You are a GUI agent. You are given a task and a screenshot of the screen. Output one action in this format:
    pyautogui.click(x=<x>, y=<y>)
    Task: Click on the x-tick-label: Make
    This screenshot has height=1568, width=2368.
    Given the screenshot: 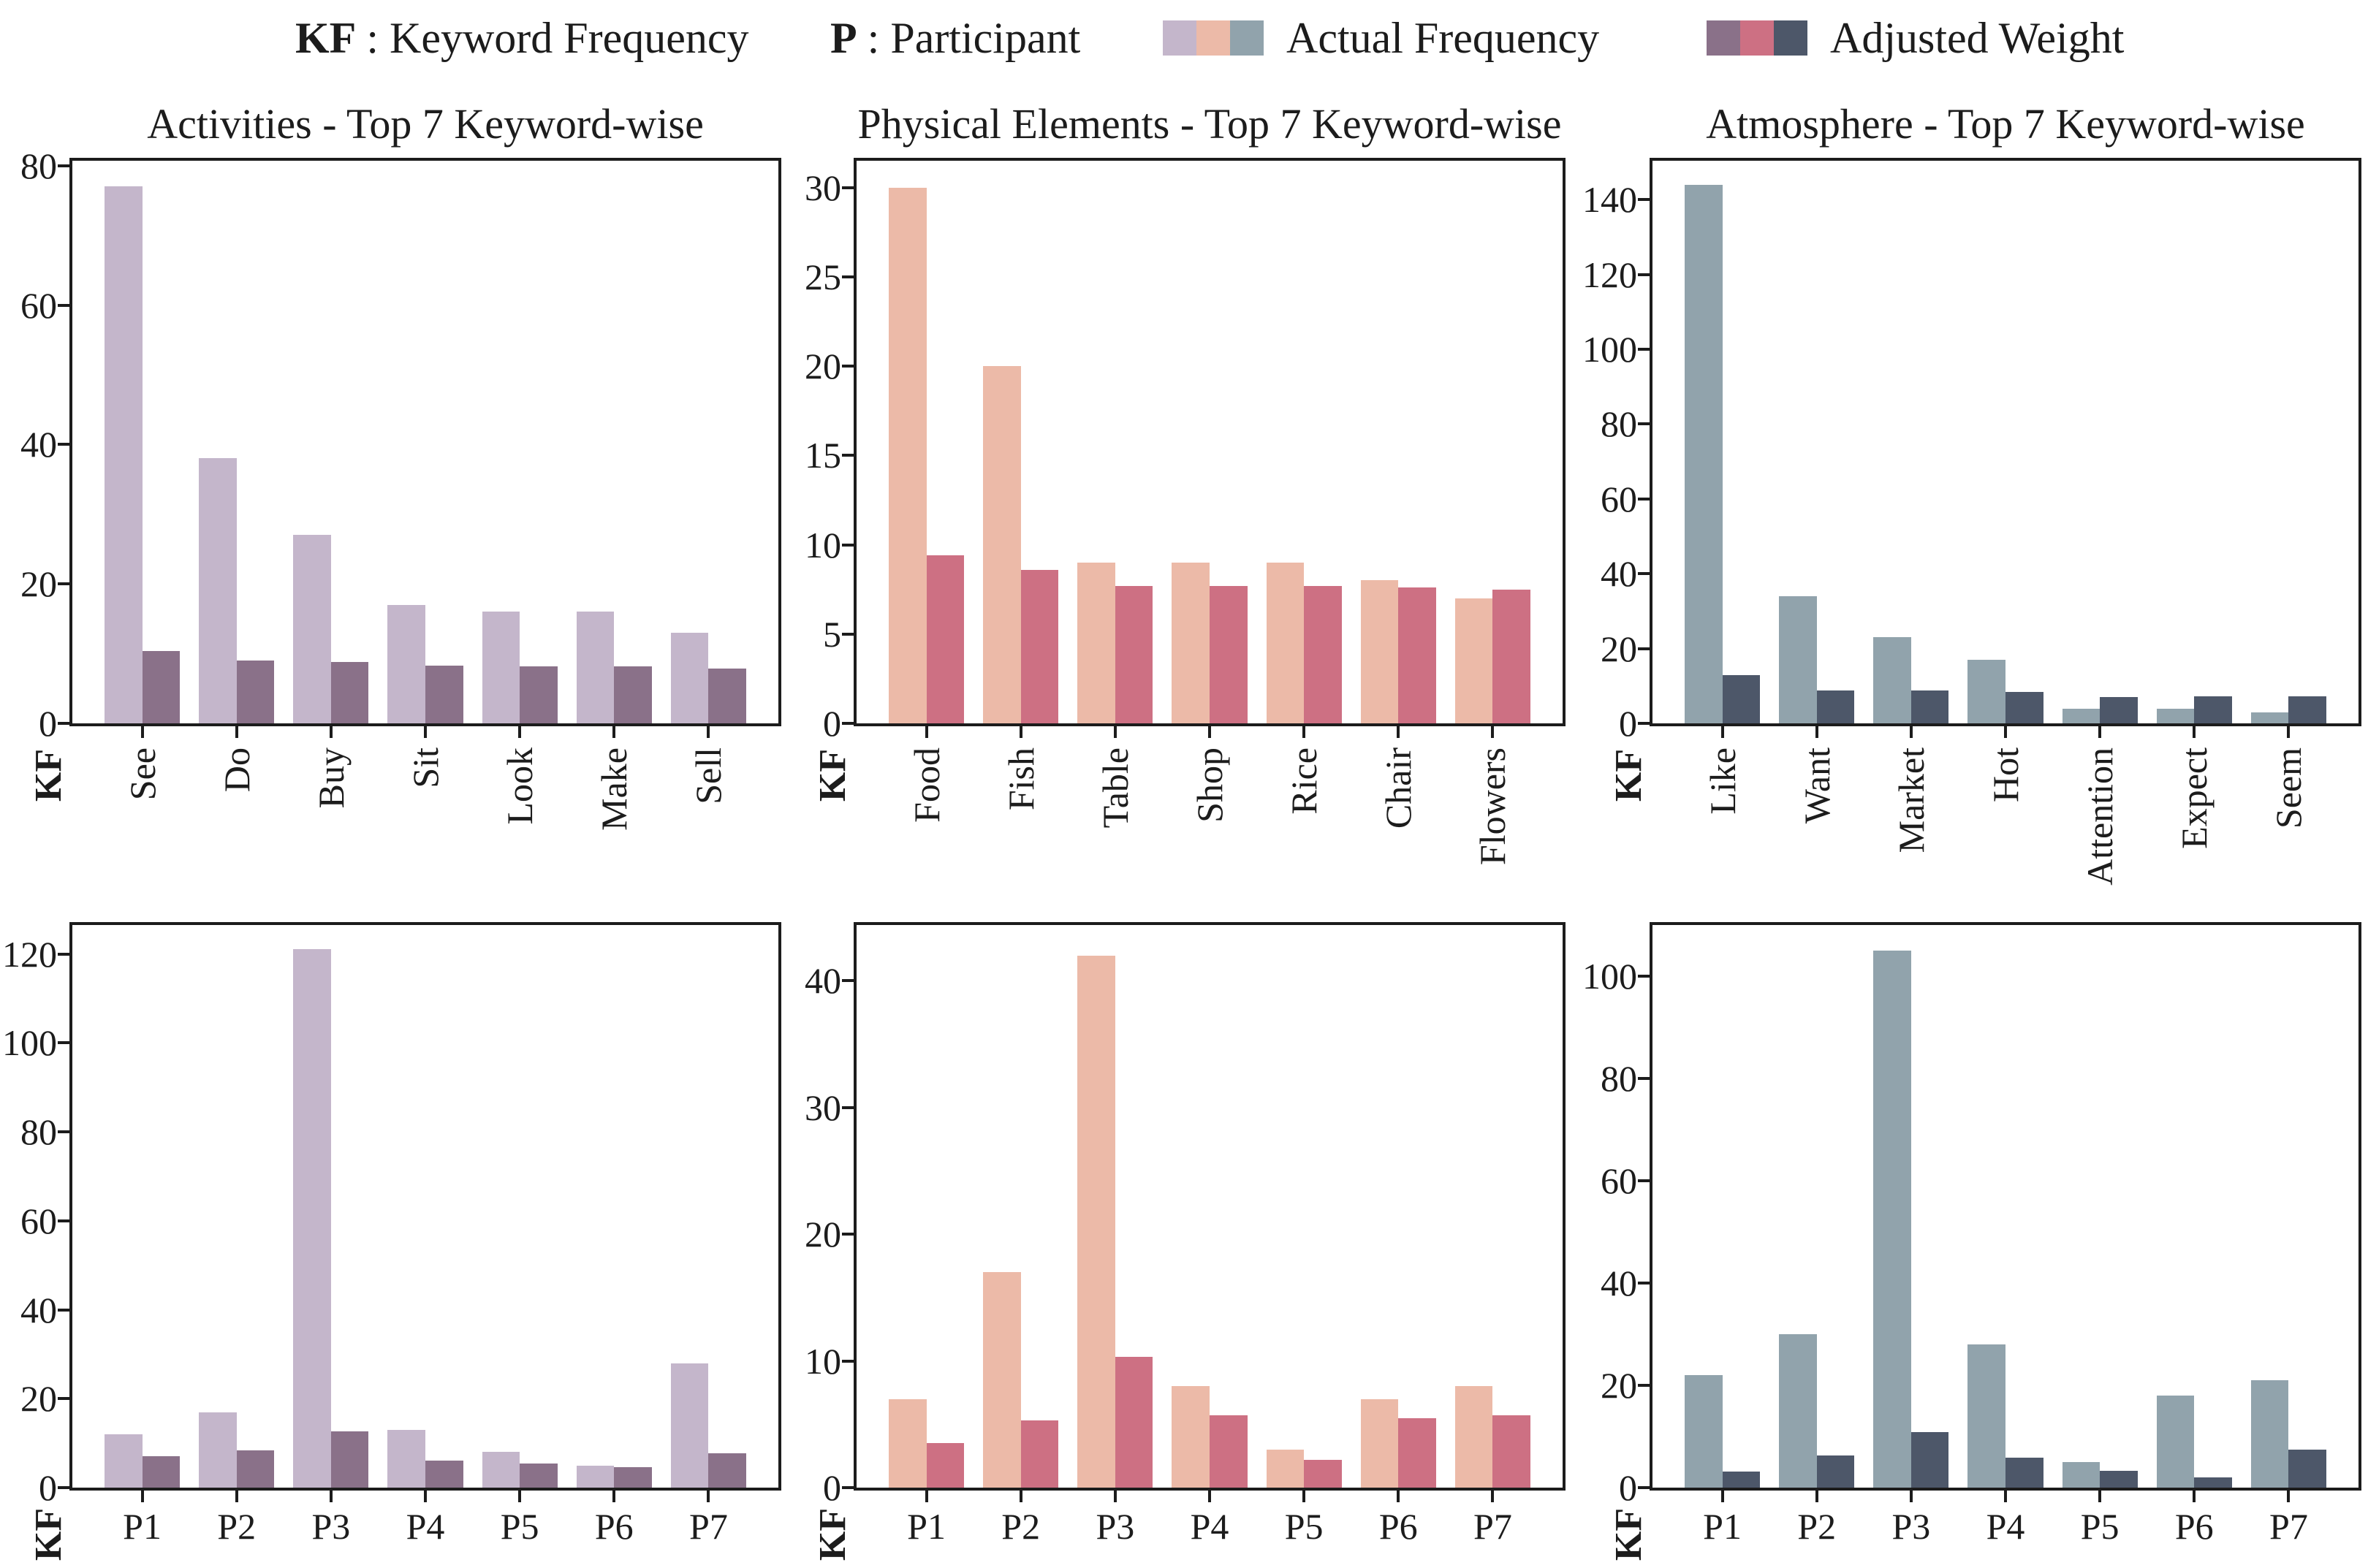 What is the action you would take?
    pyautogui.click(x=614, y=789)
    